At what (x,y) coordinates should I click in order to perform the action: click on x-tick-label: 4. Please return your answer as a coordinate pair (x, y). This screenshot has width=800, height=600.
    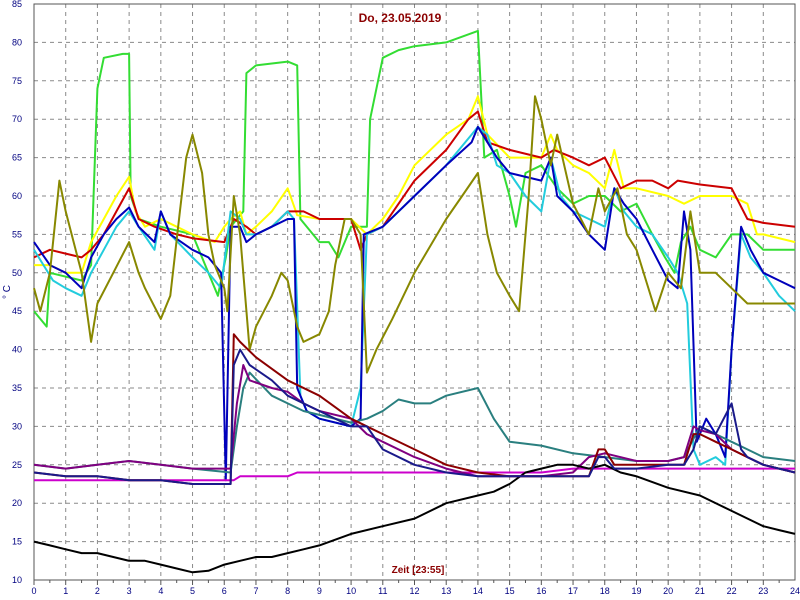
    Looking at the image, I should click on (160, 591).